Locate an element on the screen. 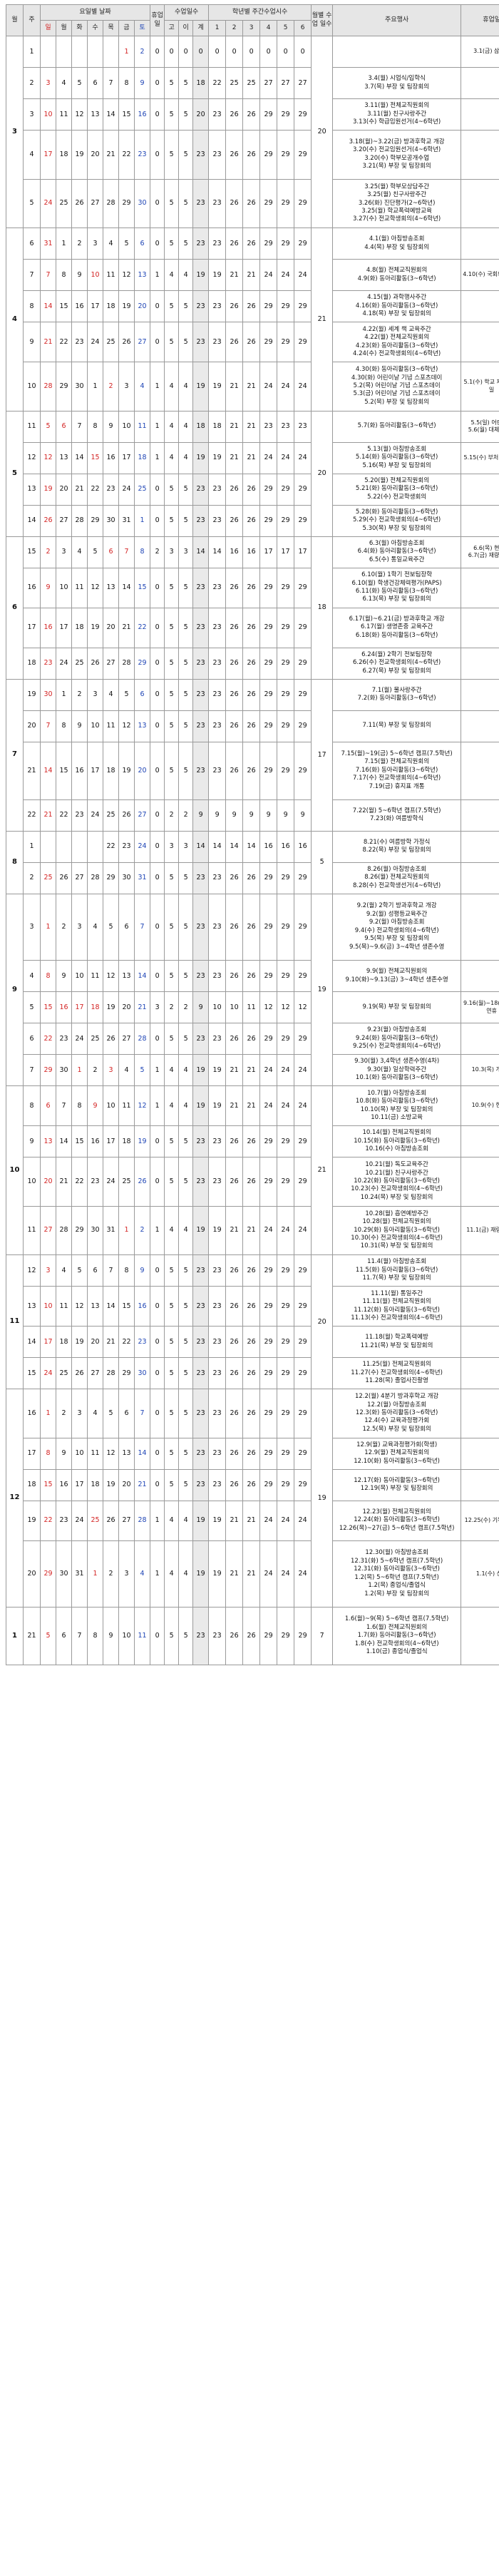  date-cell: 1 is located at coordinates (48, 927).